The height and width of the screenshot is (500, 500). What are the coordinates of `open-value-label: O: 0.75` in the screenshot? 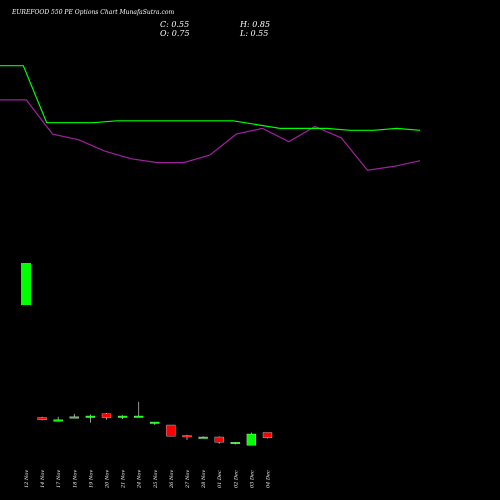 It's located at (175, 33).